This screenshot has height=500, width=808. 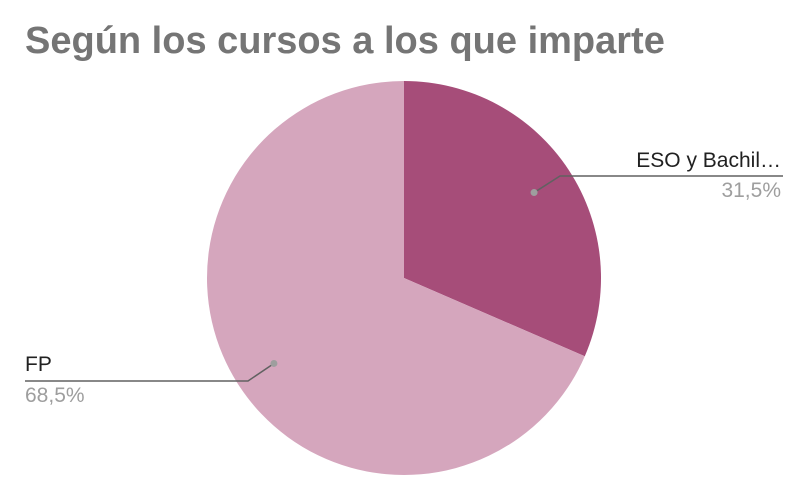 What do you see at coordinates (38, 364) in the screenshot?
I see `slice-label: FP` at bounding box center [38, 364].